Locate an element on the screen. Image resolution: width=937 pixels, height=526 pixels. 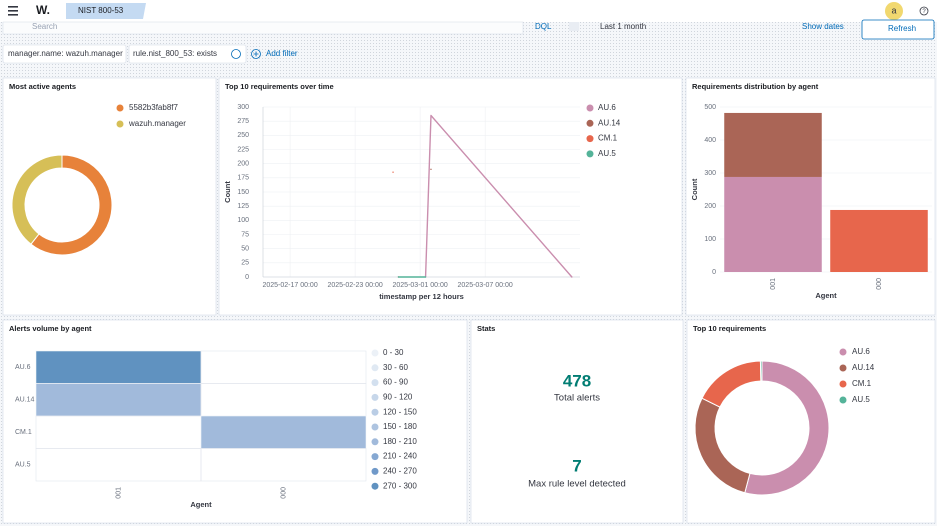
add-filter: Add filter is located at coordinates (282, 53).